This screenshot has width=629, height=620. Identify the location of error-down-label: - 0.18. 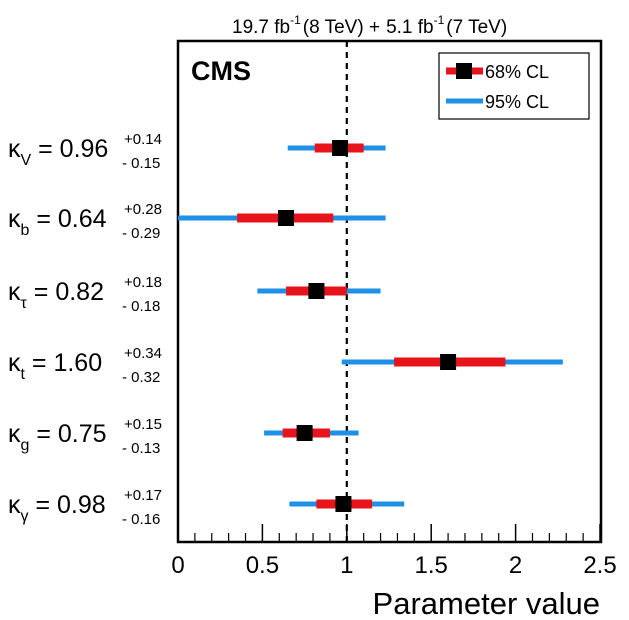
(141, 306).